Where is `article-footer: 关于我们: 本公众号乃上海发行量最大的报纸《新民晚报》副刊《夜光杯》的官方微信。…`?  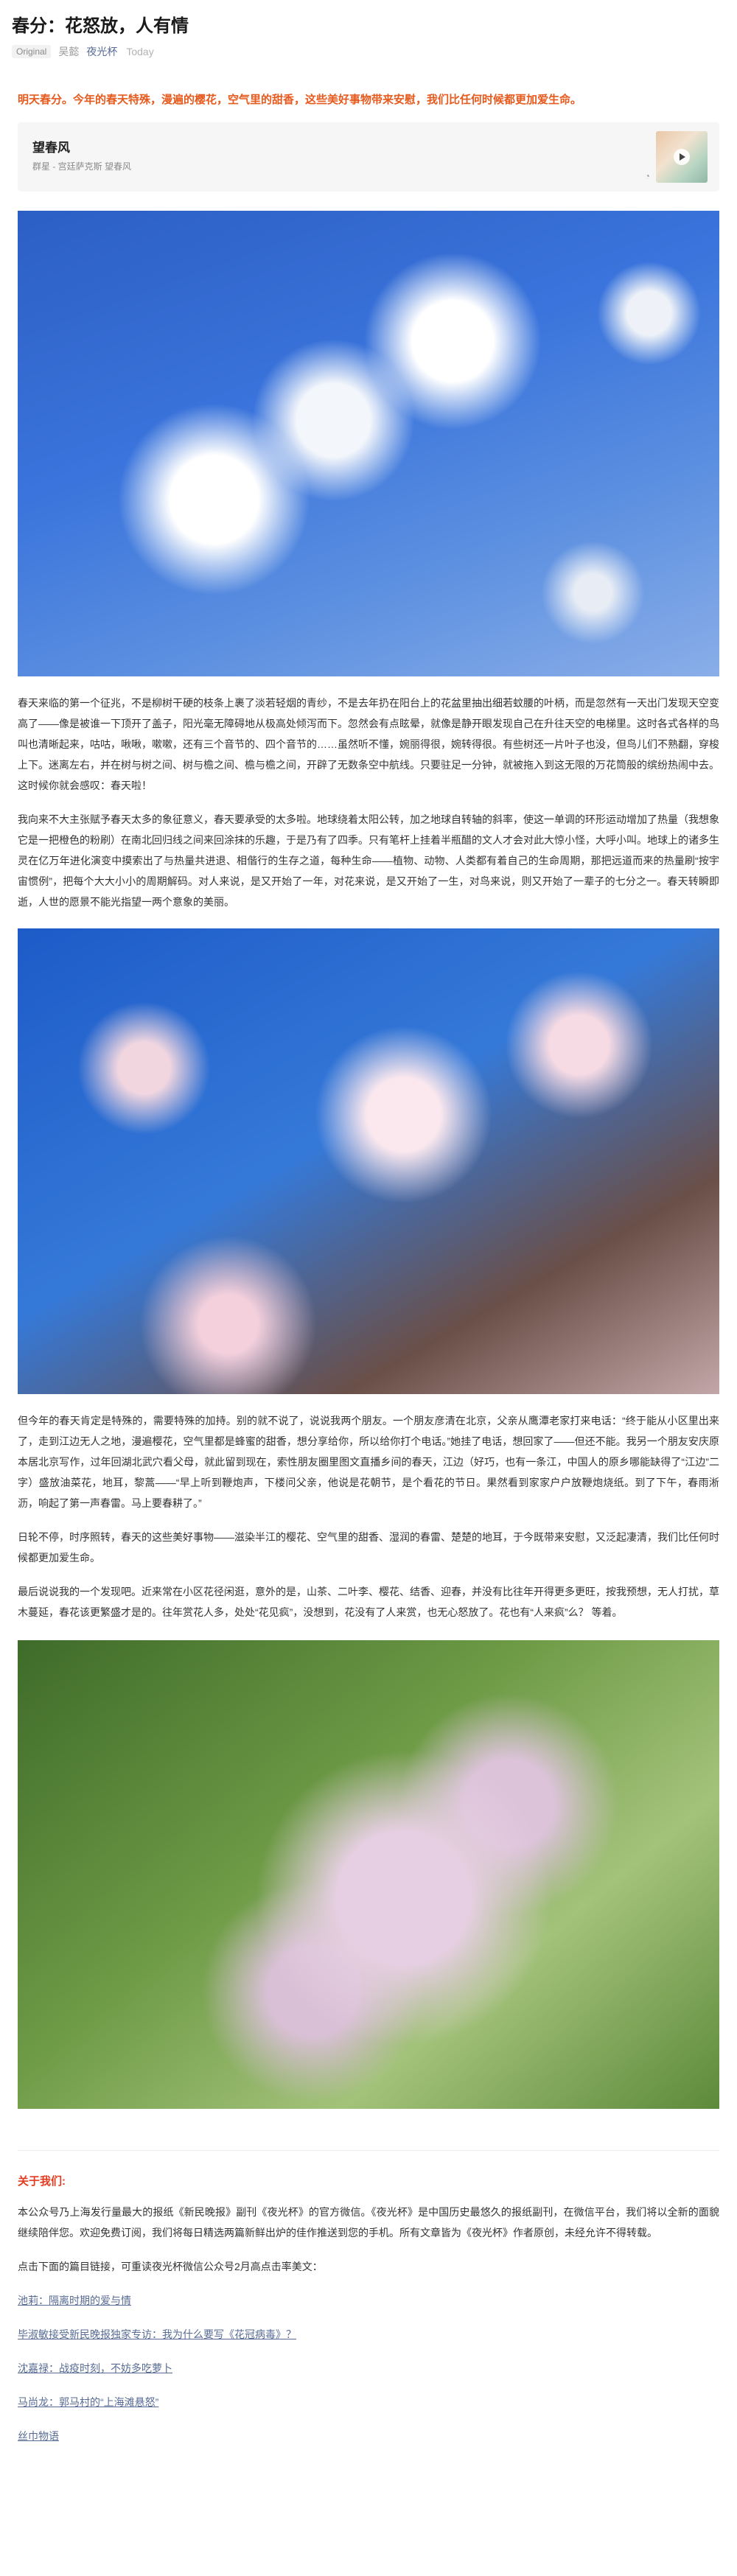 article-footer: 关于我们: 本公众号乃上海发行量最大的报纸《新民晚报》副刊《夜光杯》的官方微信。… is located at coordinates (368, 2298).